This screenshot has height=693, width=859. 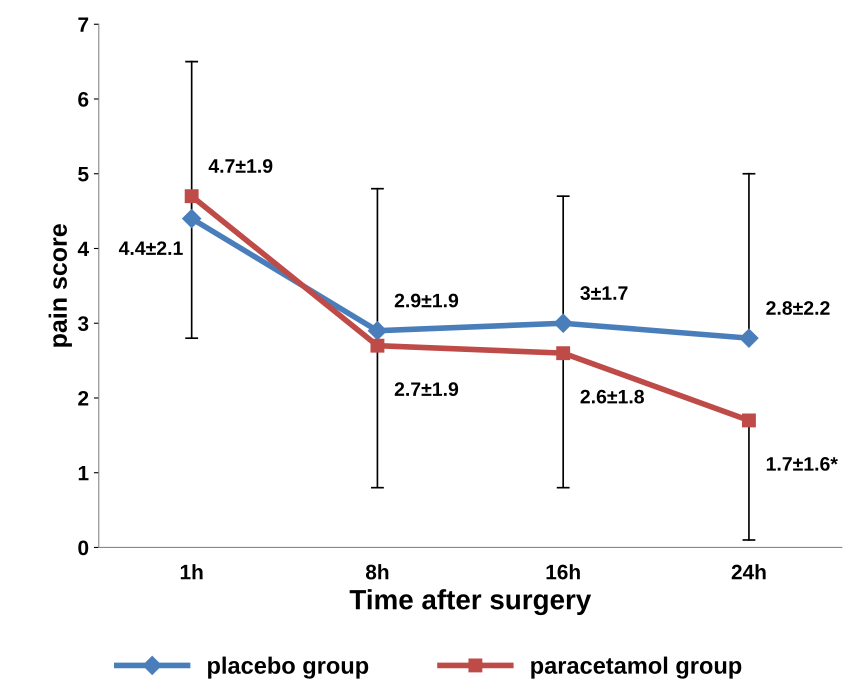 I want to click on data-label: 2.8±2.2, so click(x=798, y=308).